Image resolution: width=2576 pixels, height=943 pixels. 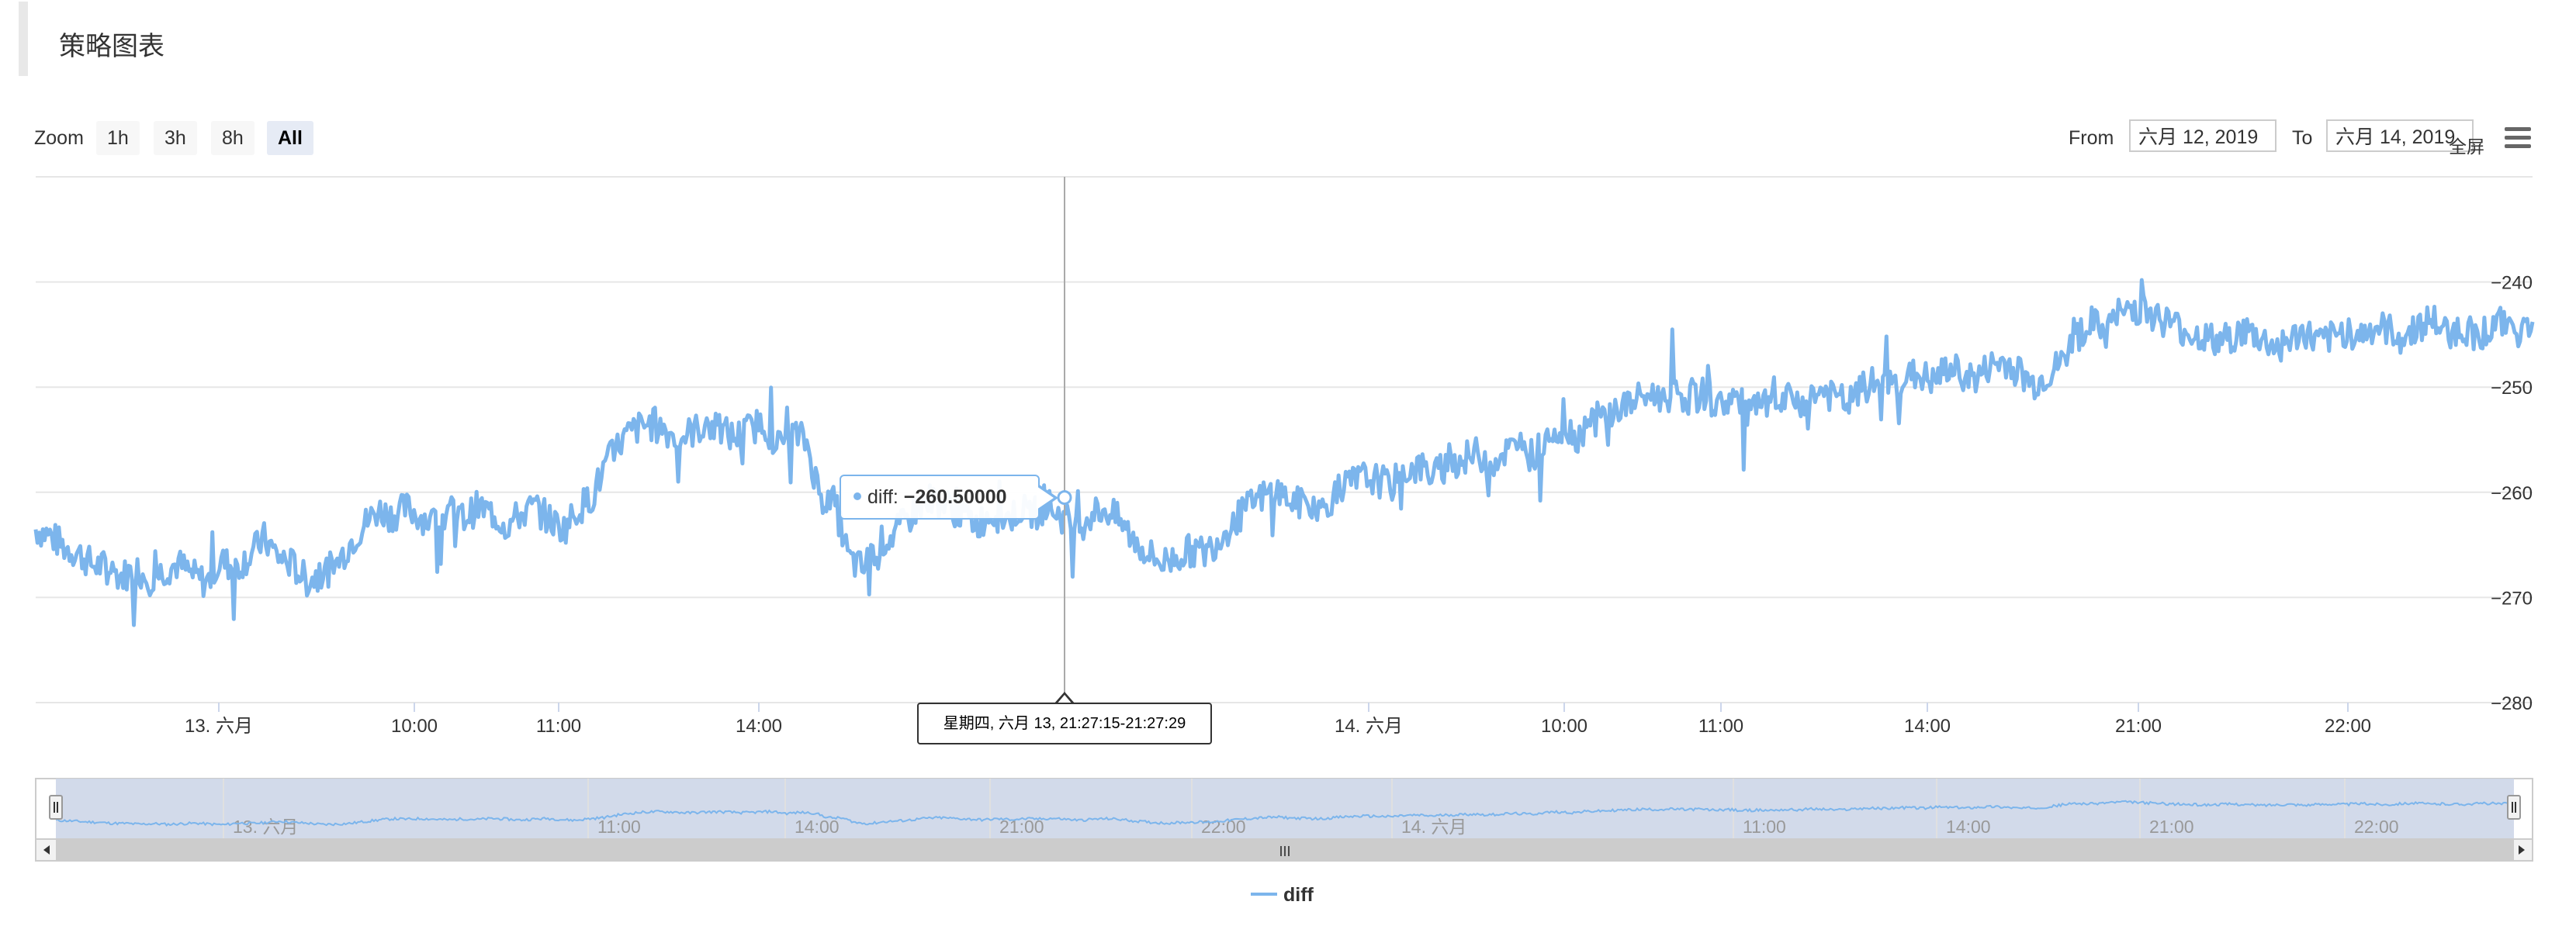 I want to click on scroll-left-arrow-icon, so click(x=46, y=850).